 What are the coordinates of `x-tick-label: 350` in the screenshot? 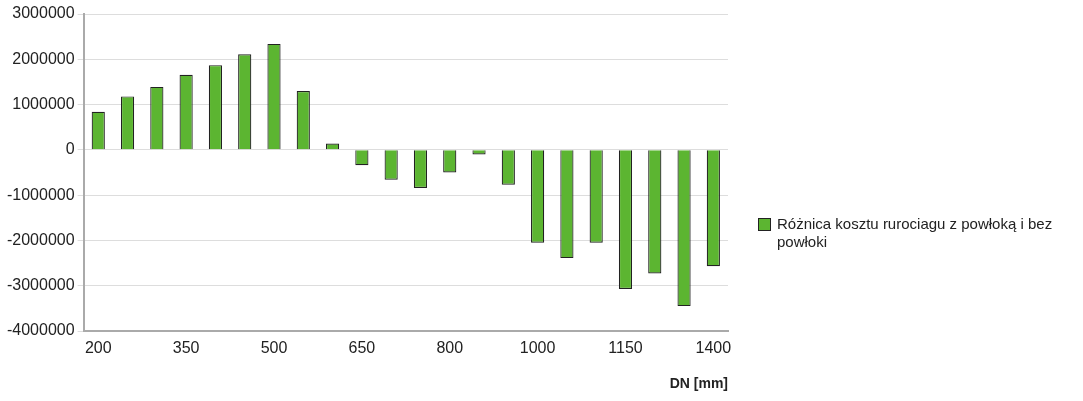 It's located at (186, 348).